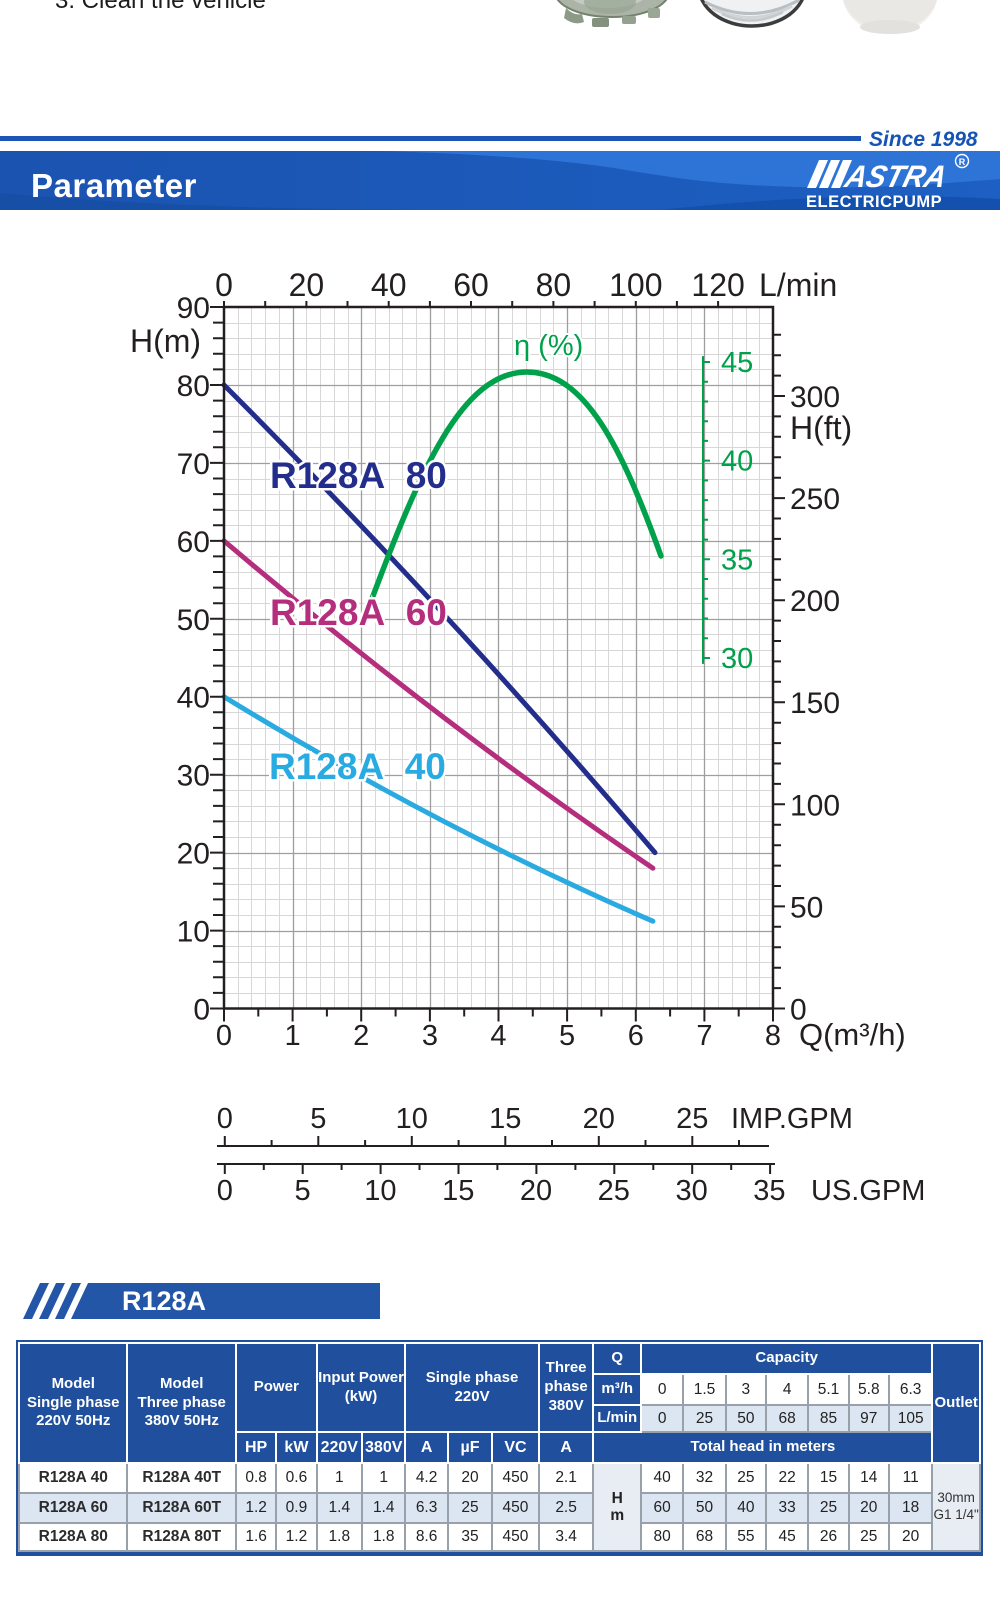  I want to click on svg-text: R128A, so click(164, 1301).